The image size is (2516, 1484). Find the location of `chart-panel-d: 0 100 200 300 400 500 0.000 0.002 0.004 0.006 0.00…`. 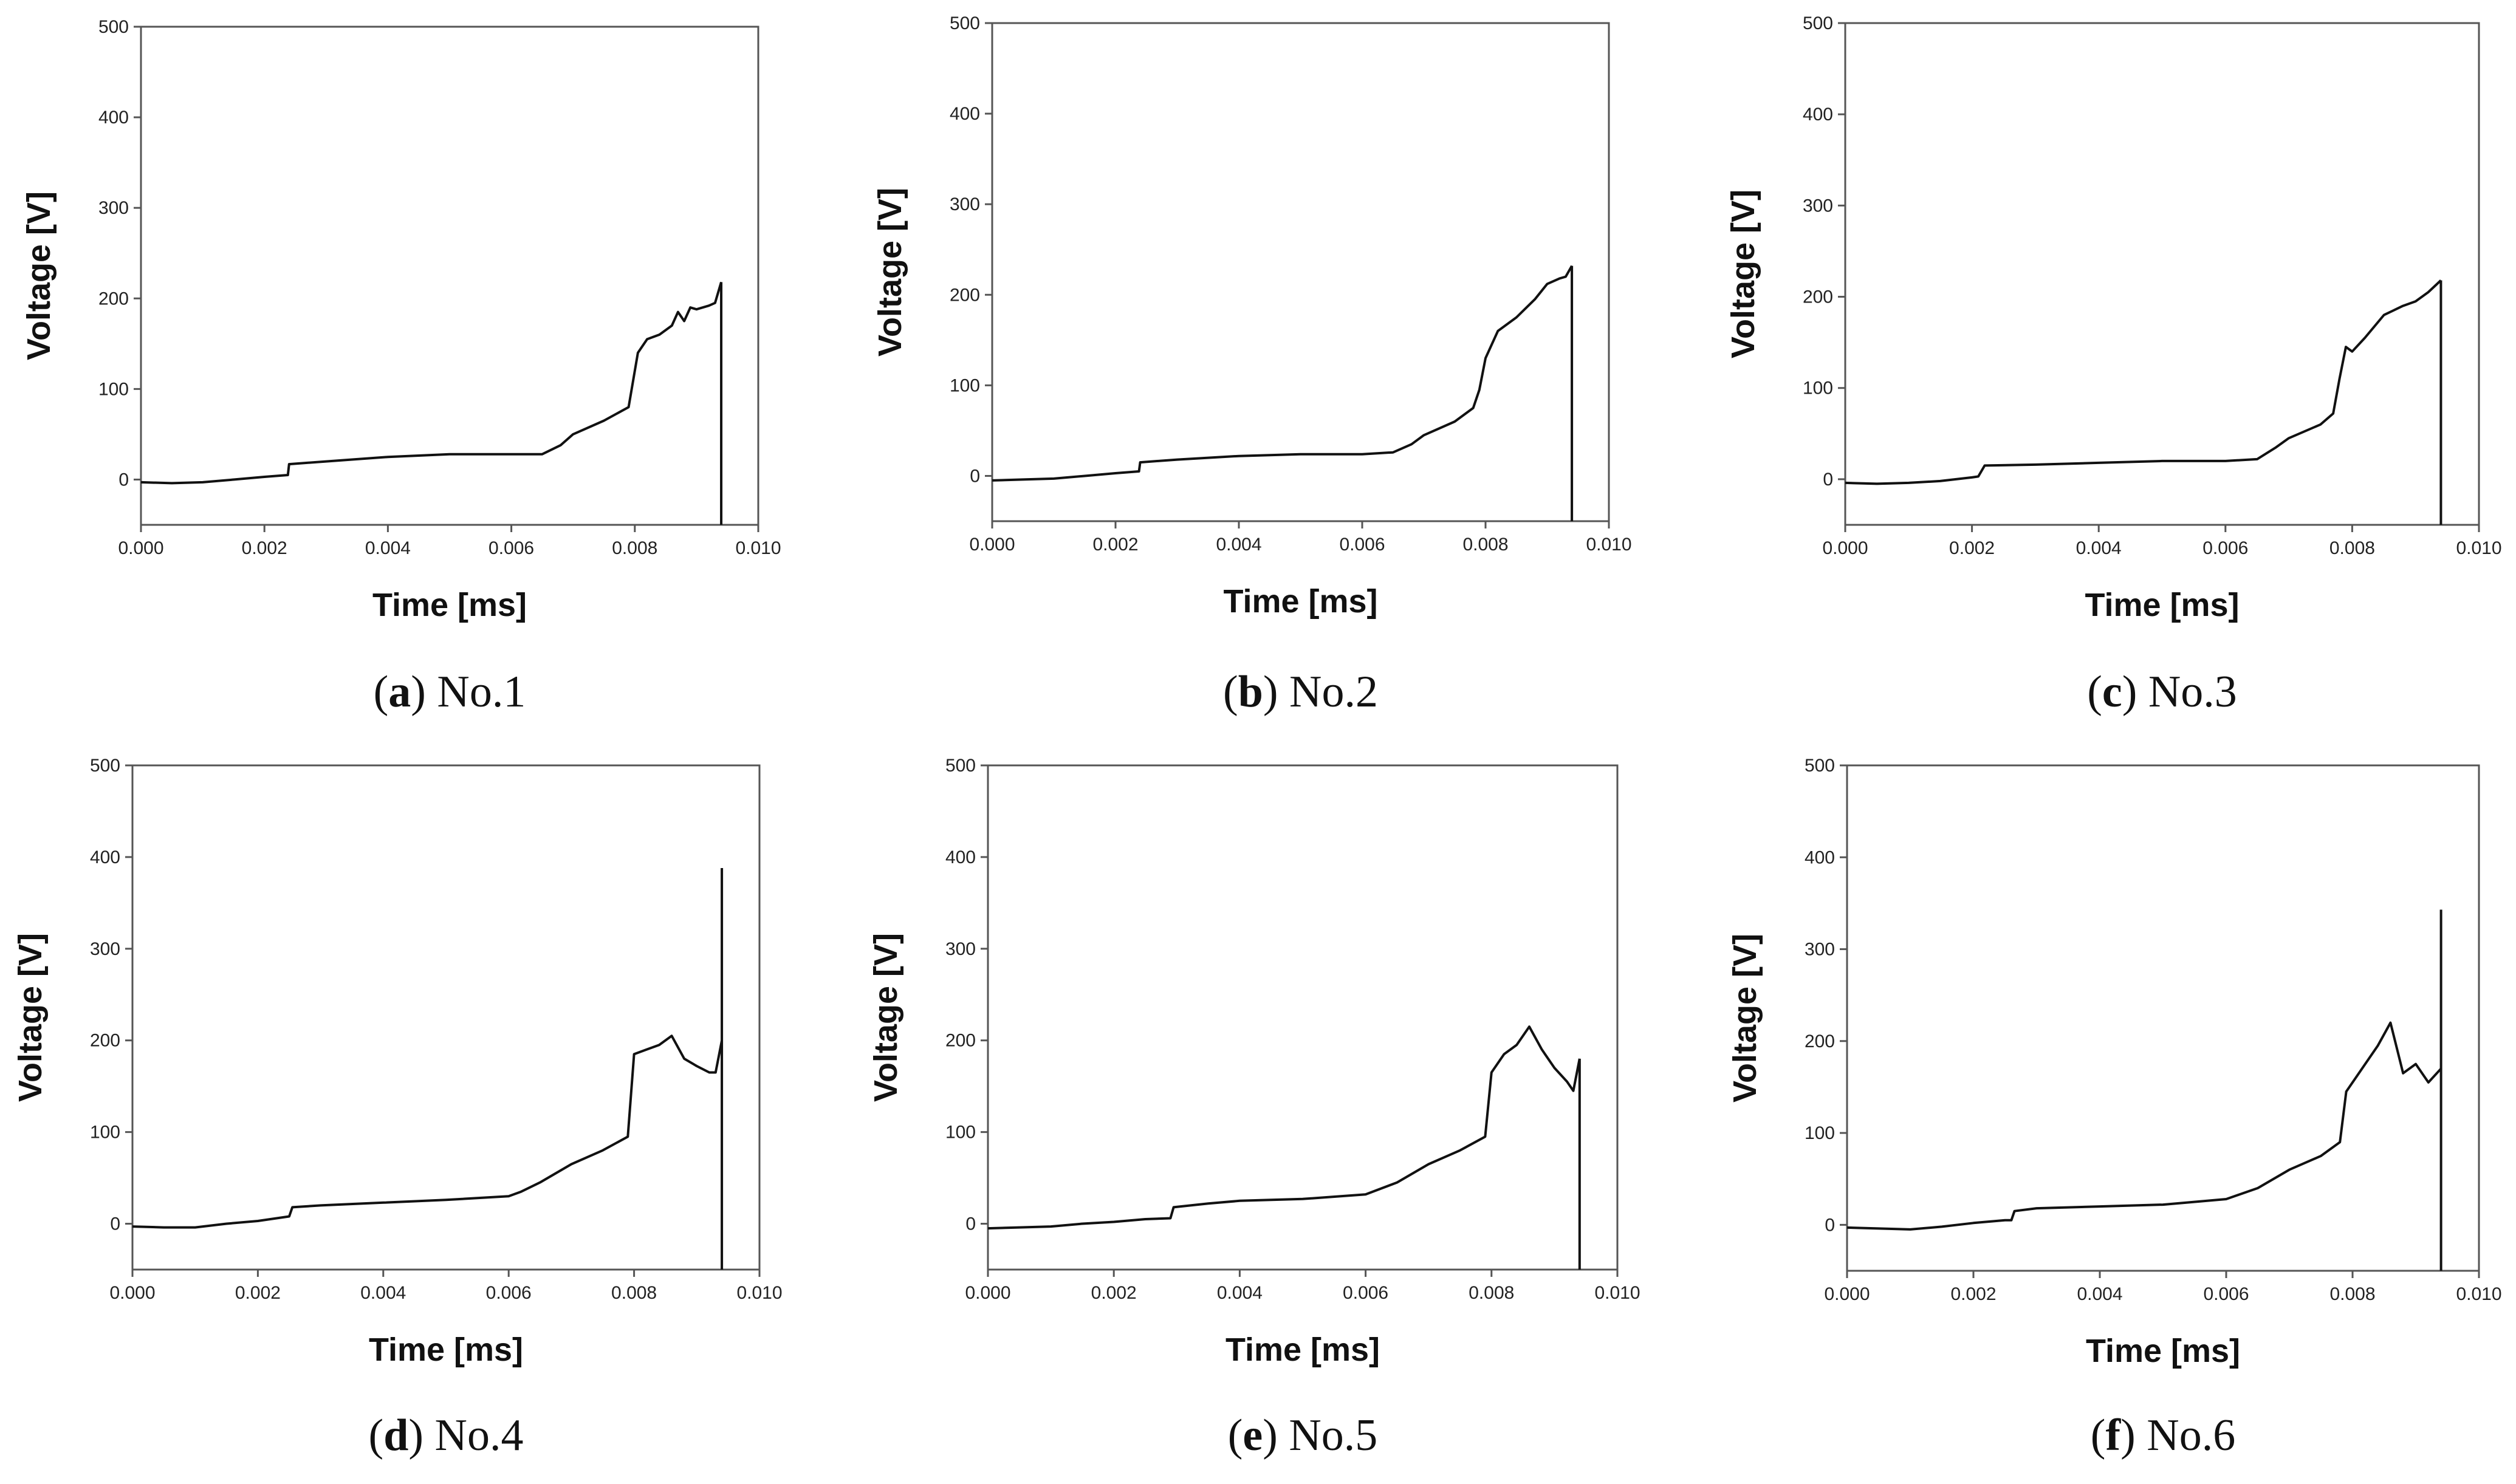

chart-panel-d: 0 100 200 300 400 500 0.000 0.002 0.004 0.006 0.00… is located at coordinates (397, 1108).